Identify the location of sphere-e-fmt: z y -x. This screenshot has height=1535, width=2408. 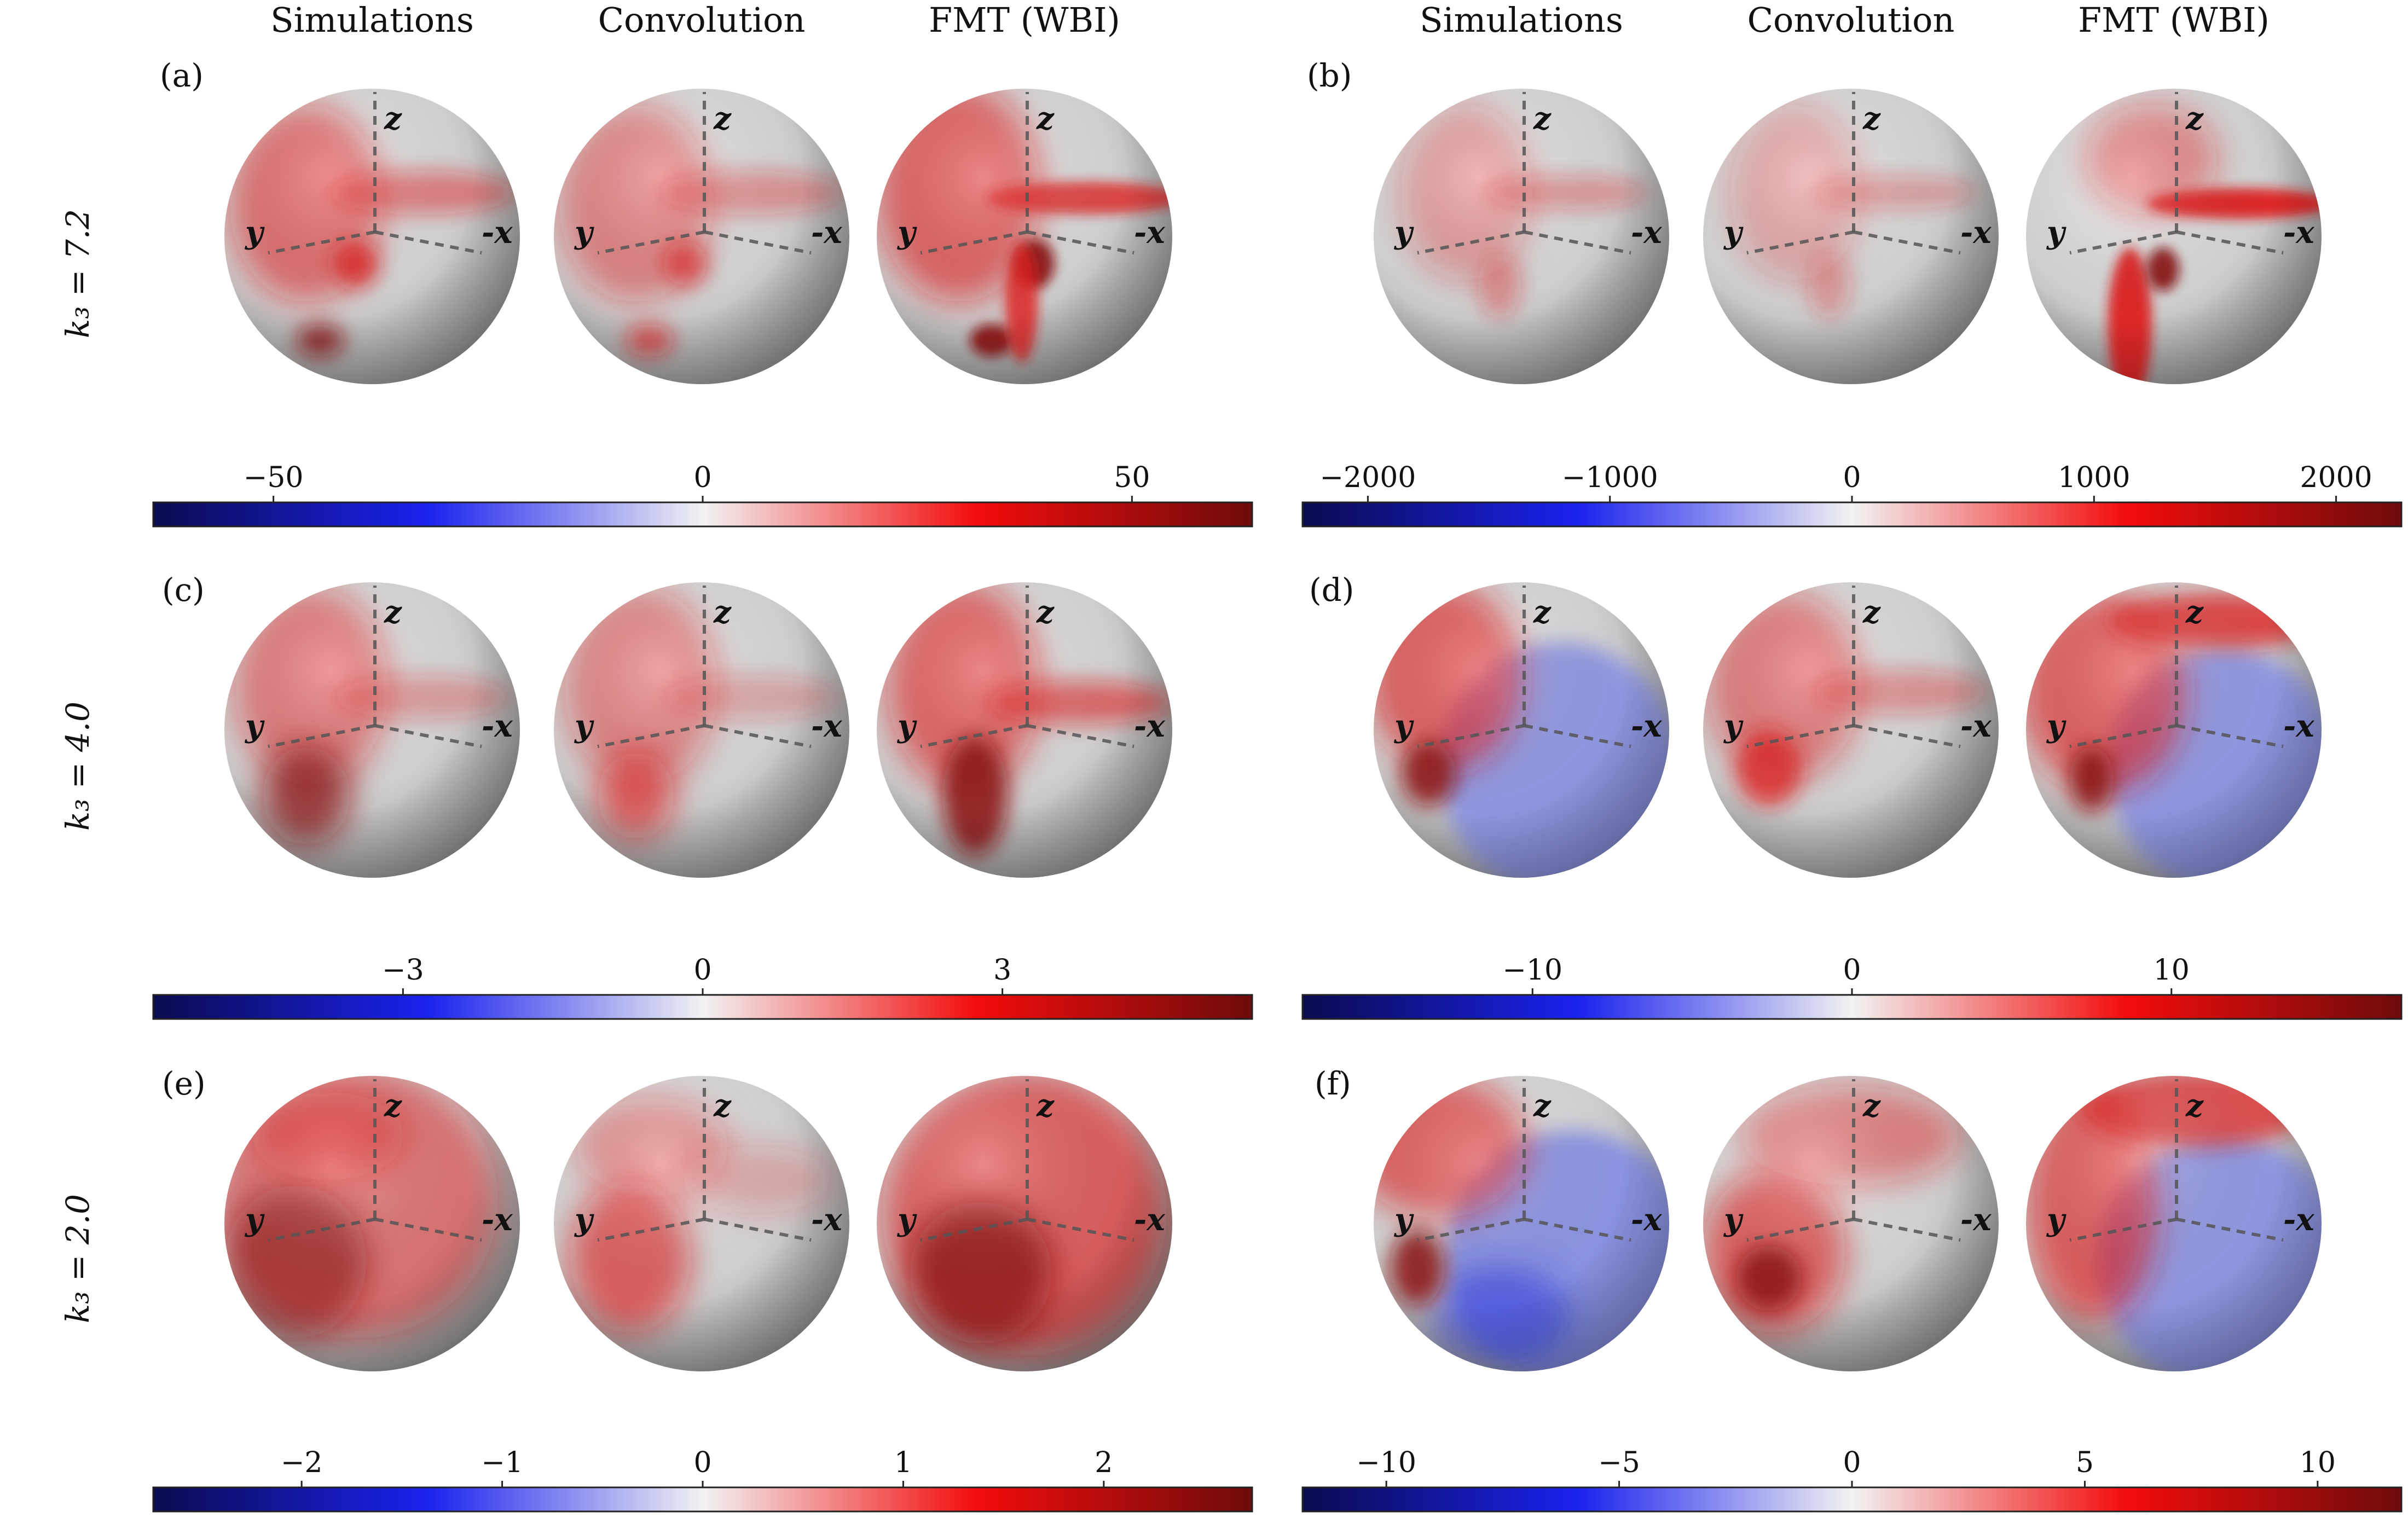
(1024, 1223).